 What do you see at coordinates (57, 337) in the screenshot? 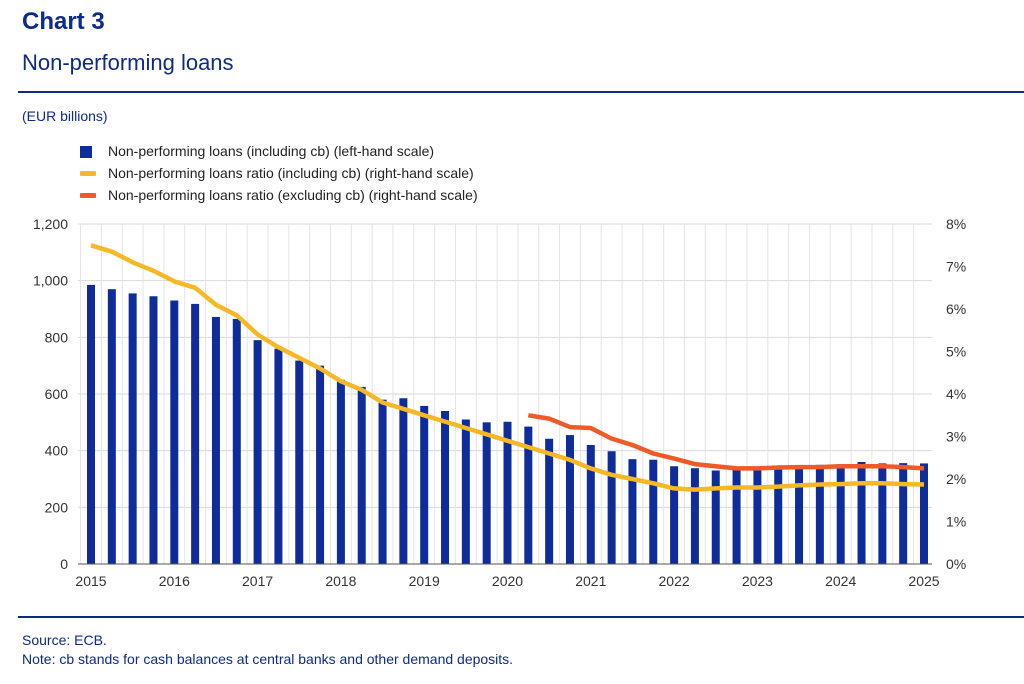
I see `y-left-tick-label: 800` at bounding box center [57, 337].